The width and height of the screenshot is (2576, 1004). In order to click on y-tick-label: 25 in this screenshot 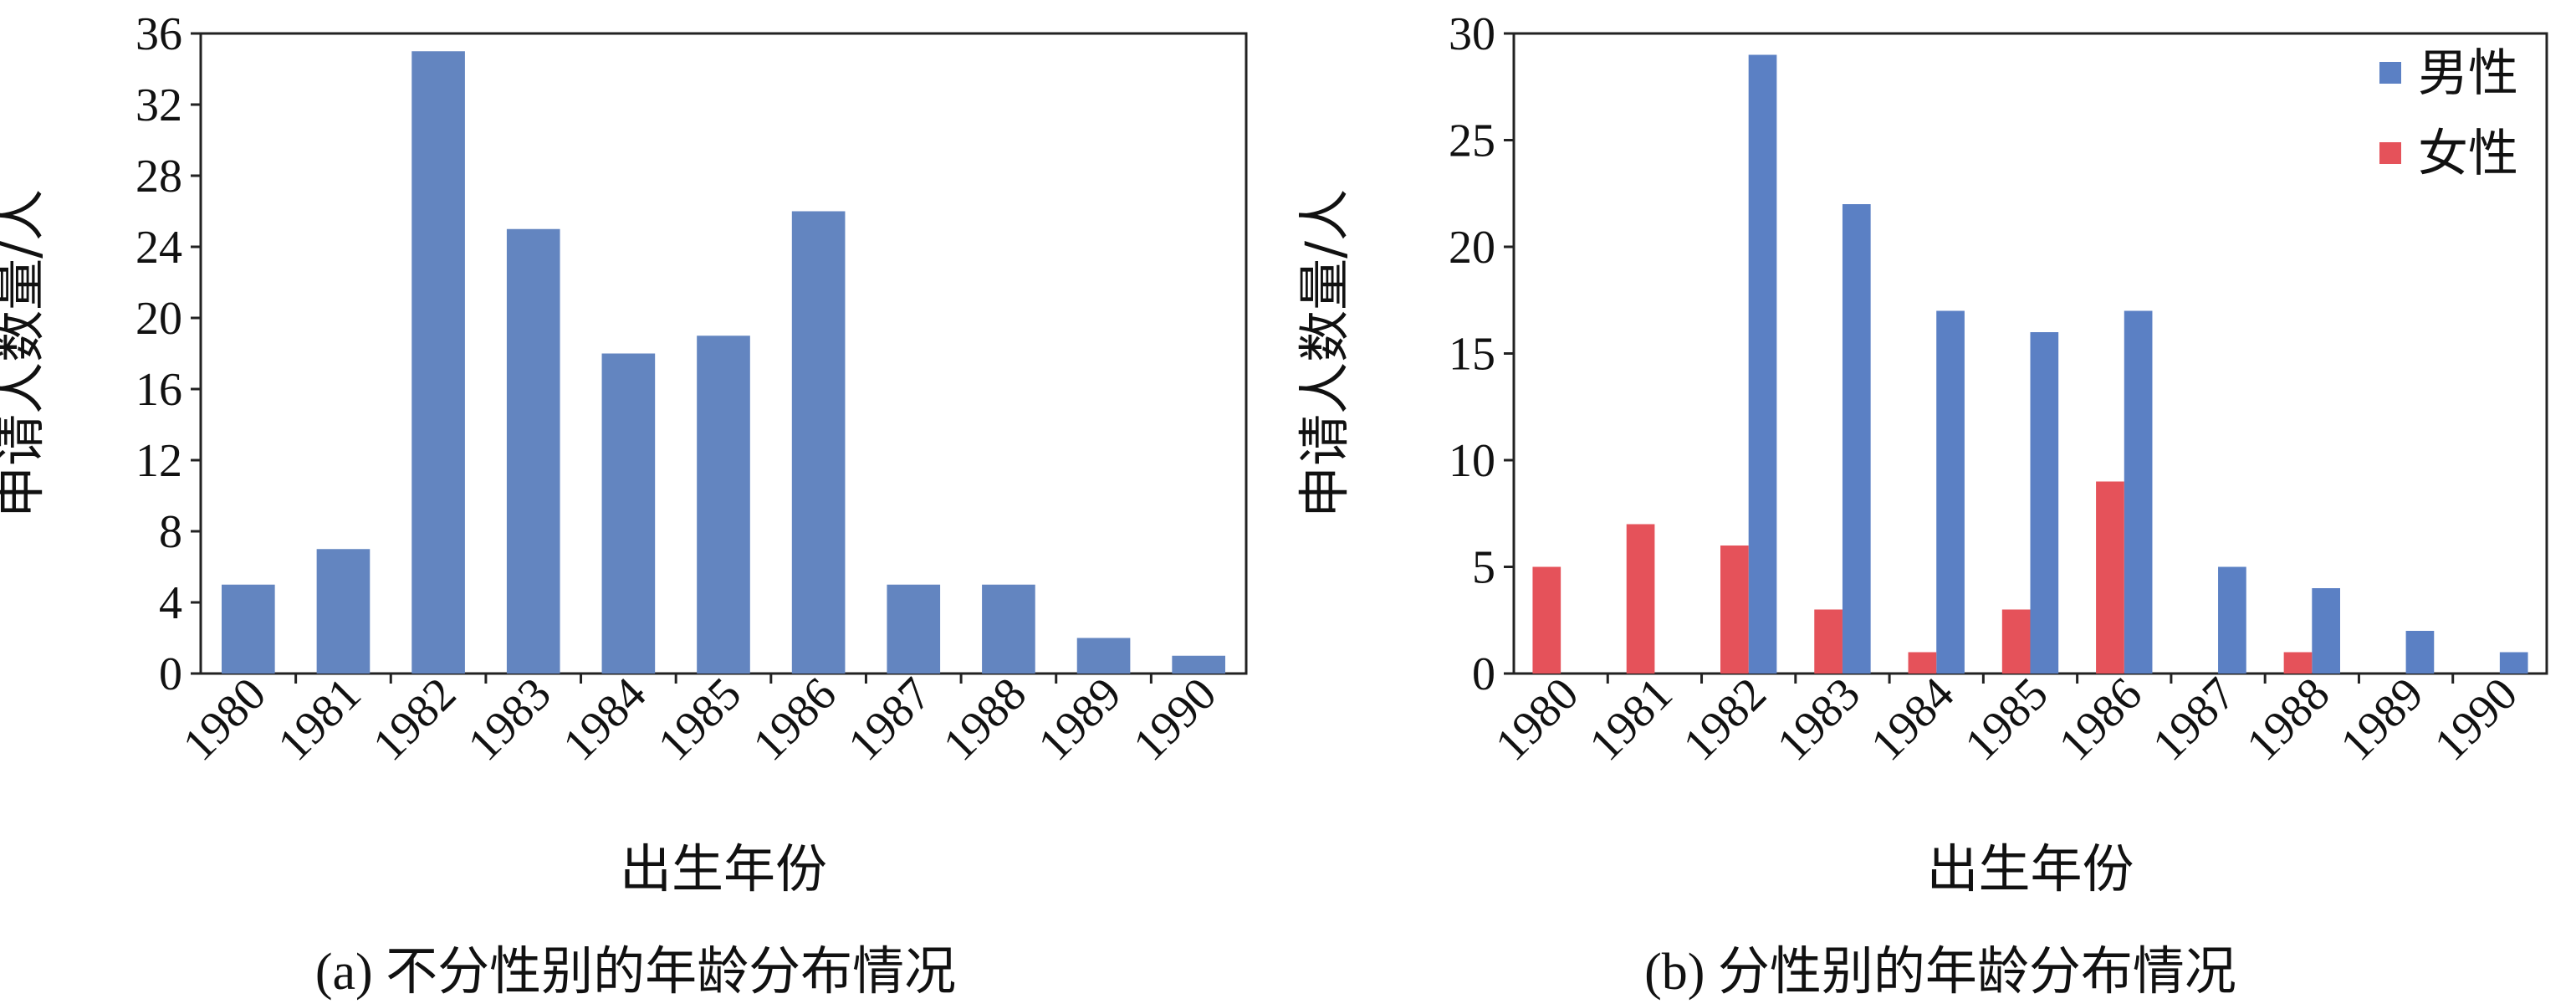, I will do `click(1472, 141)`.